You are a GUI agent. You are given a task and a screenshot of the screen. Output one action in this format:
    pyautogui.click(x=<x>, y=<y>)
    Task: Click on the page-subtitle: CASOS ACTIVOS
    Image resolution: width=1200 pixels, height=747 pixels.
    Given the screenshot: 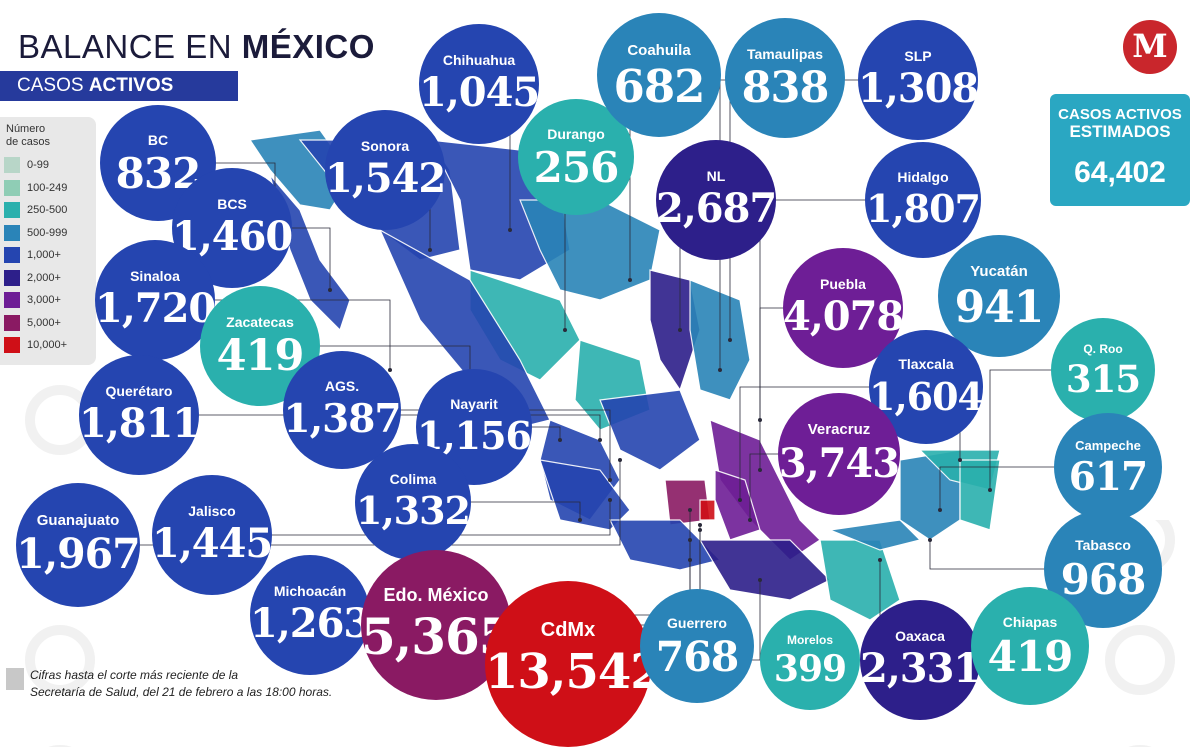 What is the action you would take?
    pyautogui.click(x=119, y=86)
    